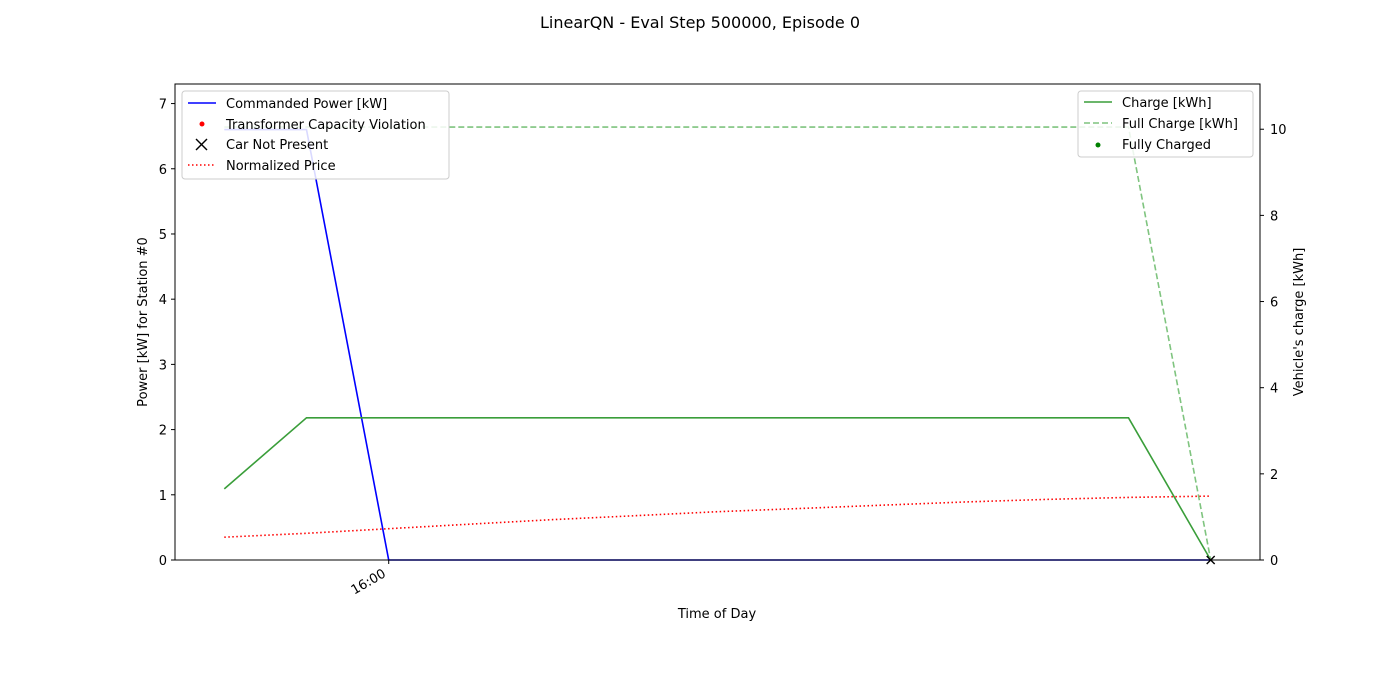 The width and height of the screenshot is (1400, 700). Describe the element at coordinates (1166, 145) in the screenshot. I see `legend-label-fully-charged: Fully Charged` at that location.